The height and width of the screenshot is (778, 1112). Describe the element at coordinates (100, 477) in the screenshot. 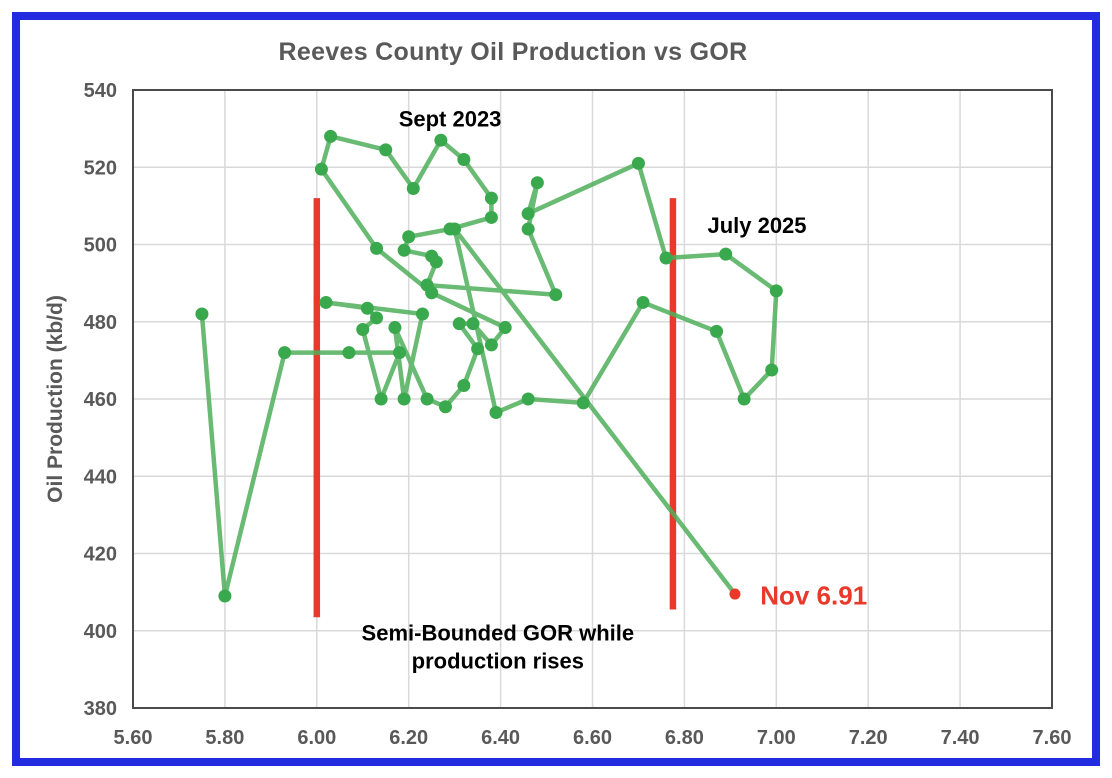

I see `y-axis-tick-label: 440` at that location.